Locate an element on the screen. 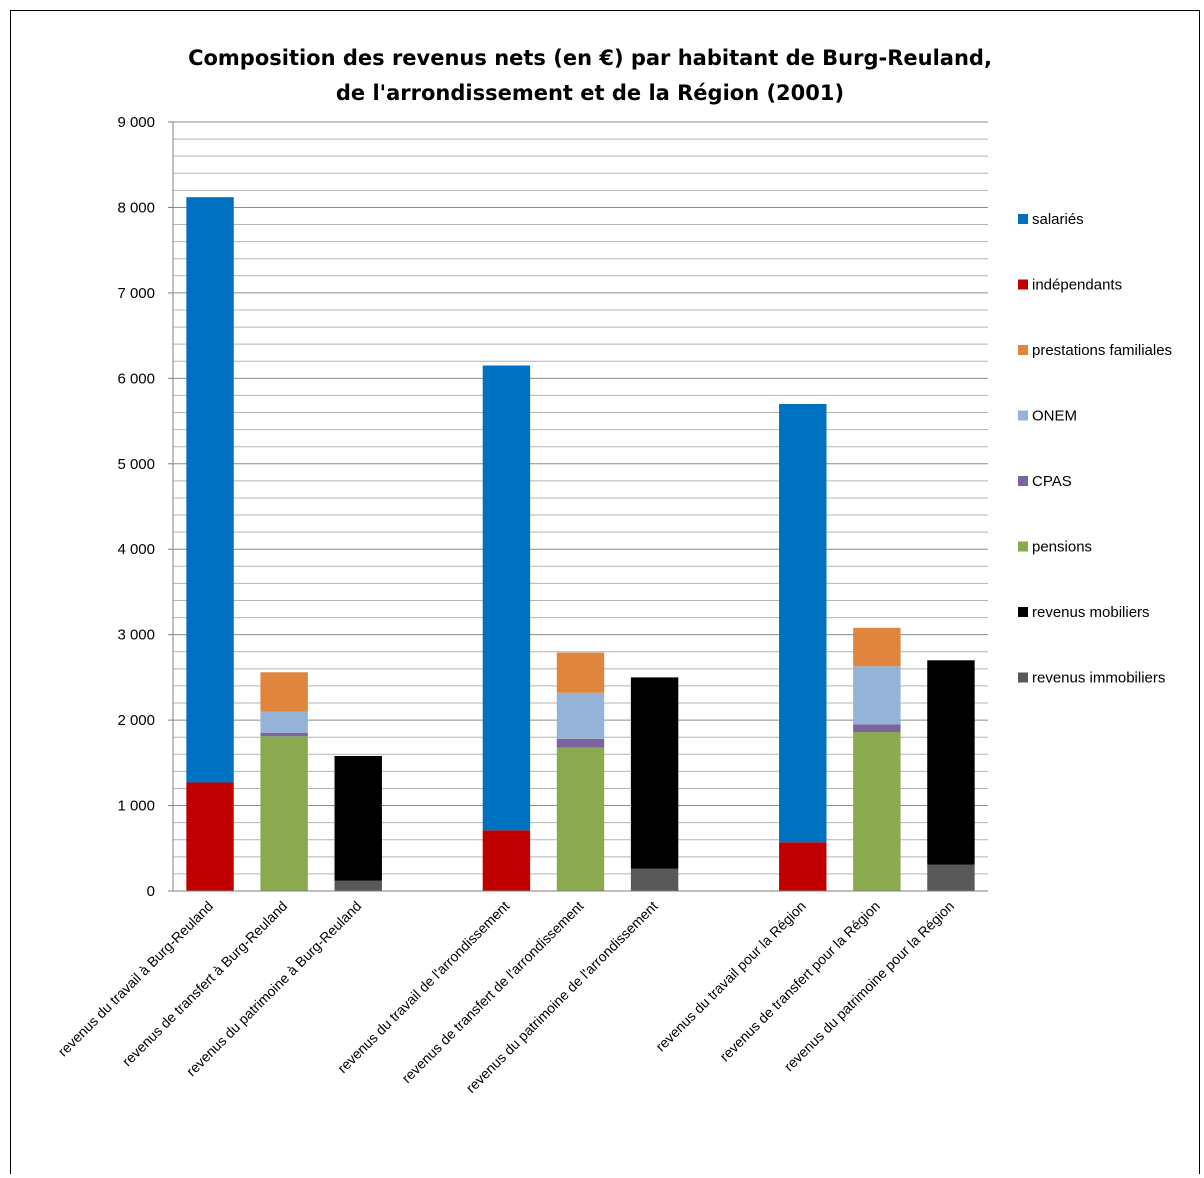 Image resolution: width=1204 pixels, height=1178 pixels. y-tick-label: 1 000 is located at coordinates (136, 806).